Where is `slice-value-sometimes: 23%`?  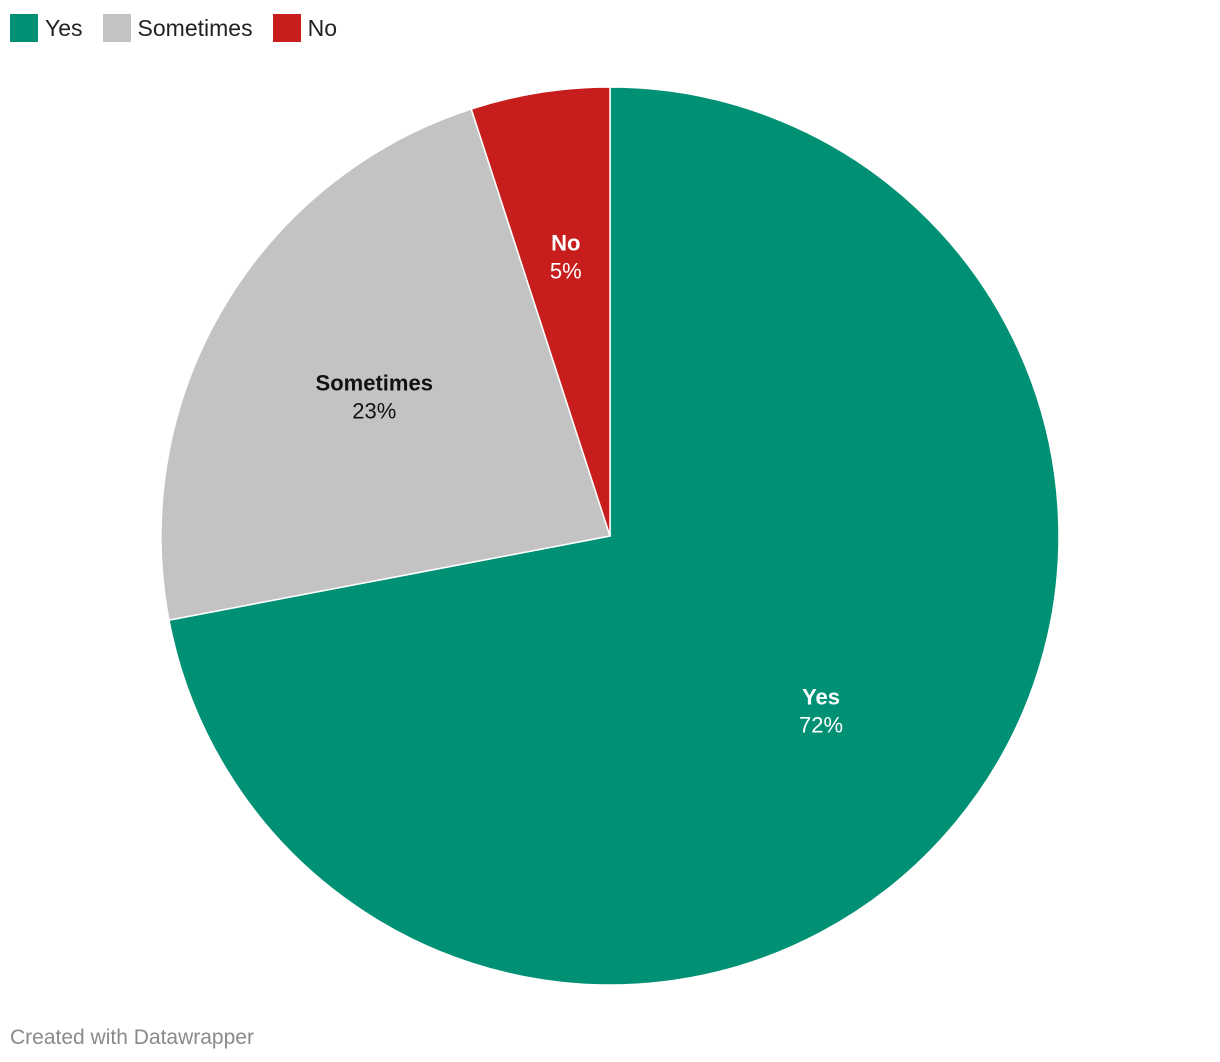 slice-value-sometimes: 23% is located at coordinates (374, 411).